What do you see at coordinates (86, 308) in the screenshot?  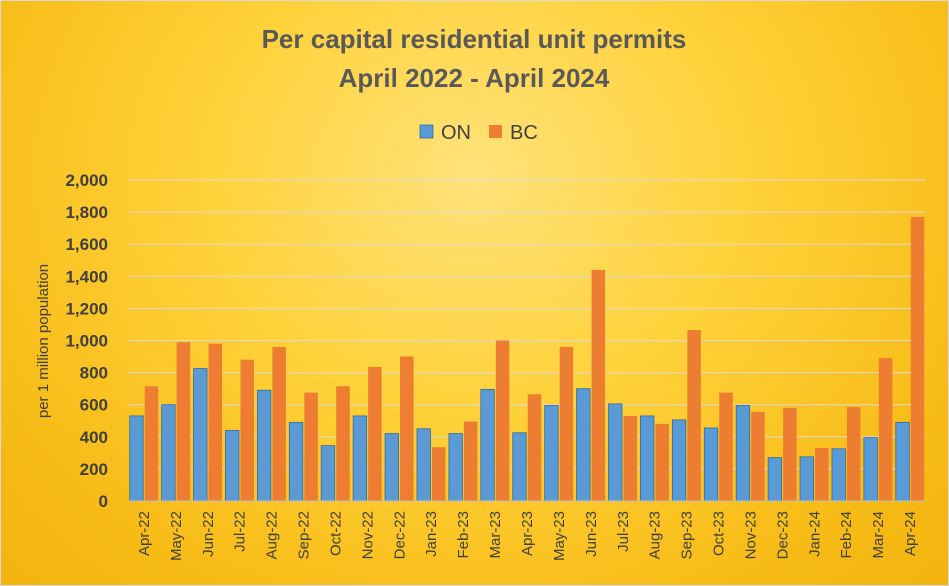 I see `y-tick-label: 1,200` at bounding box center [86, 308].